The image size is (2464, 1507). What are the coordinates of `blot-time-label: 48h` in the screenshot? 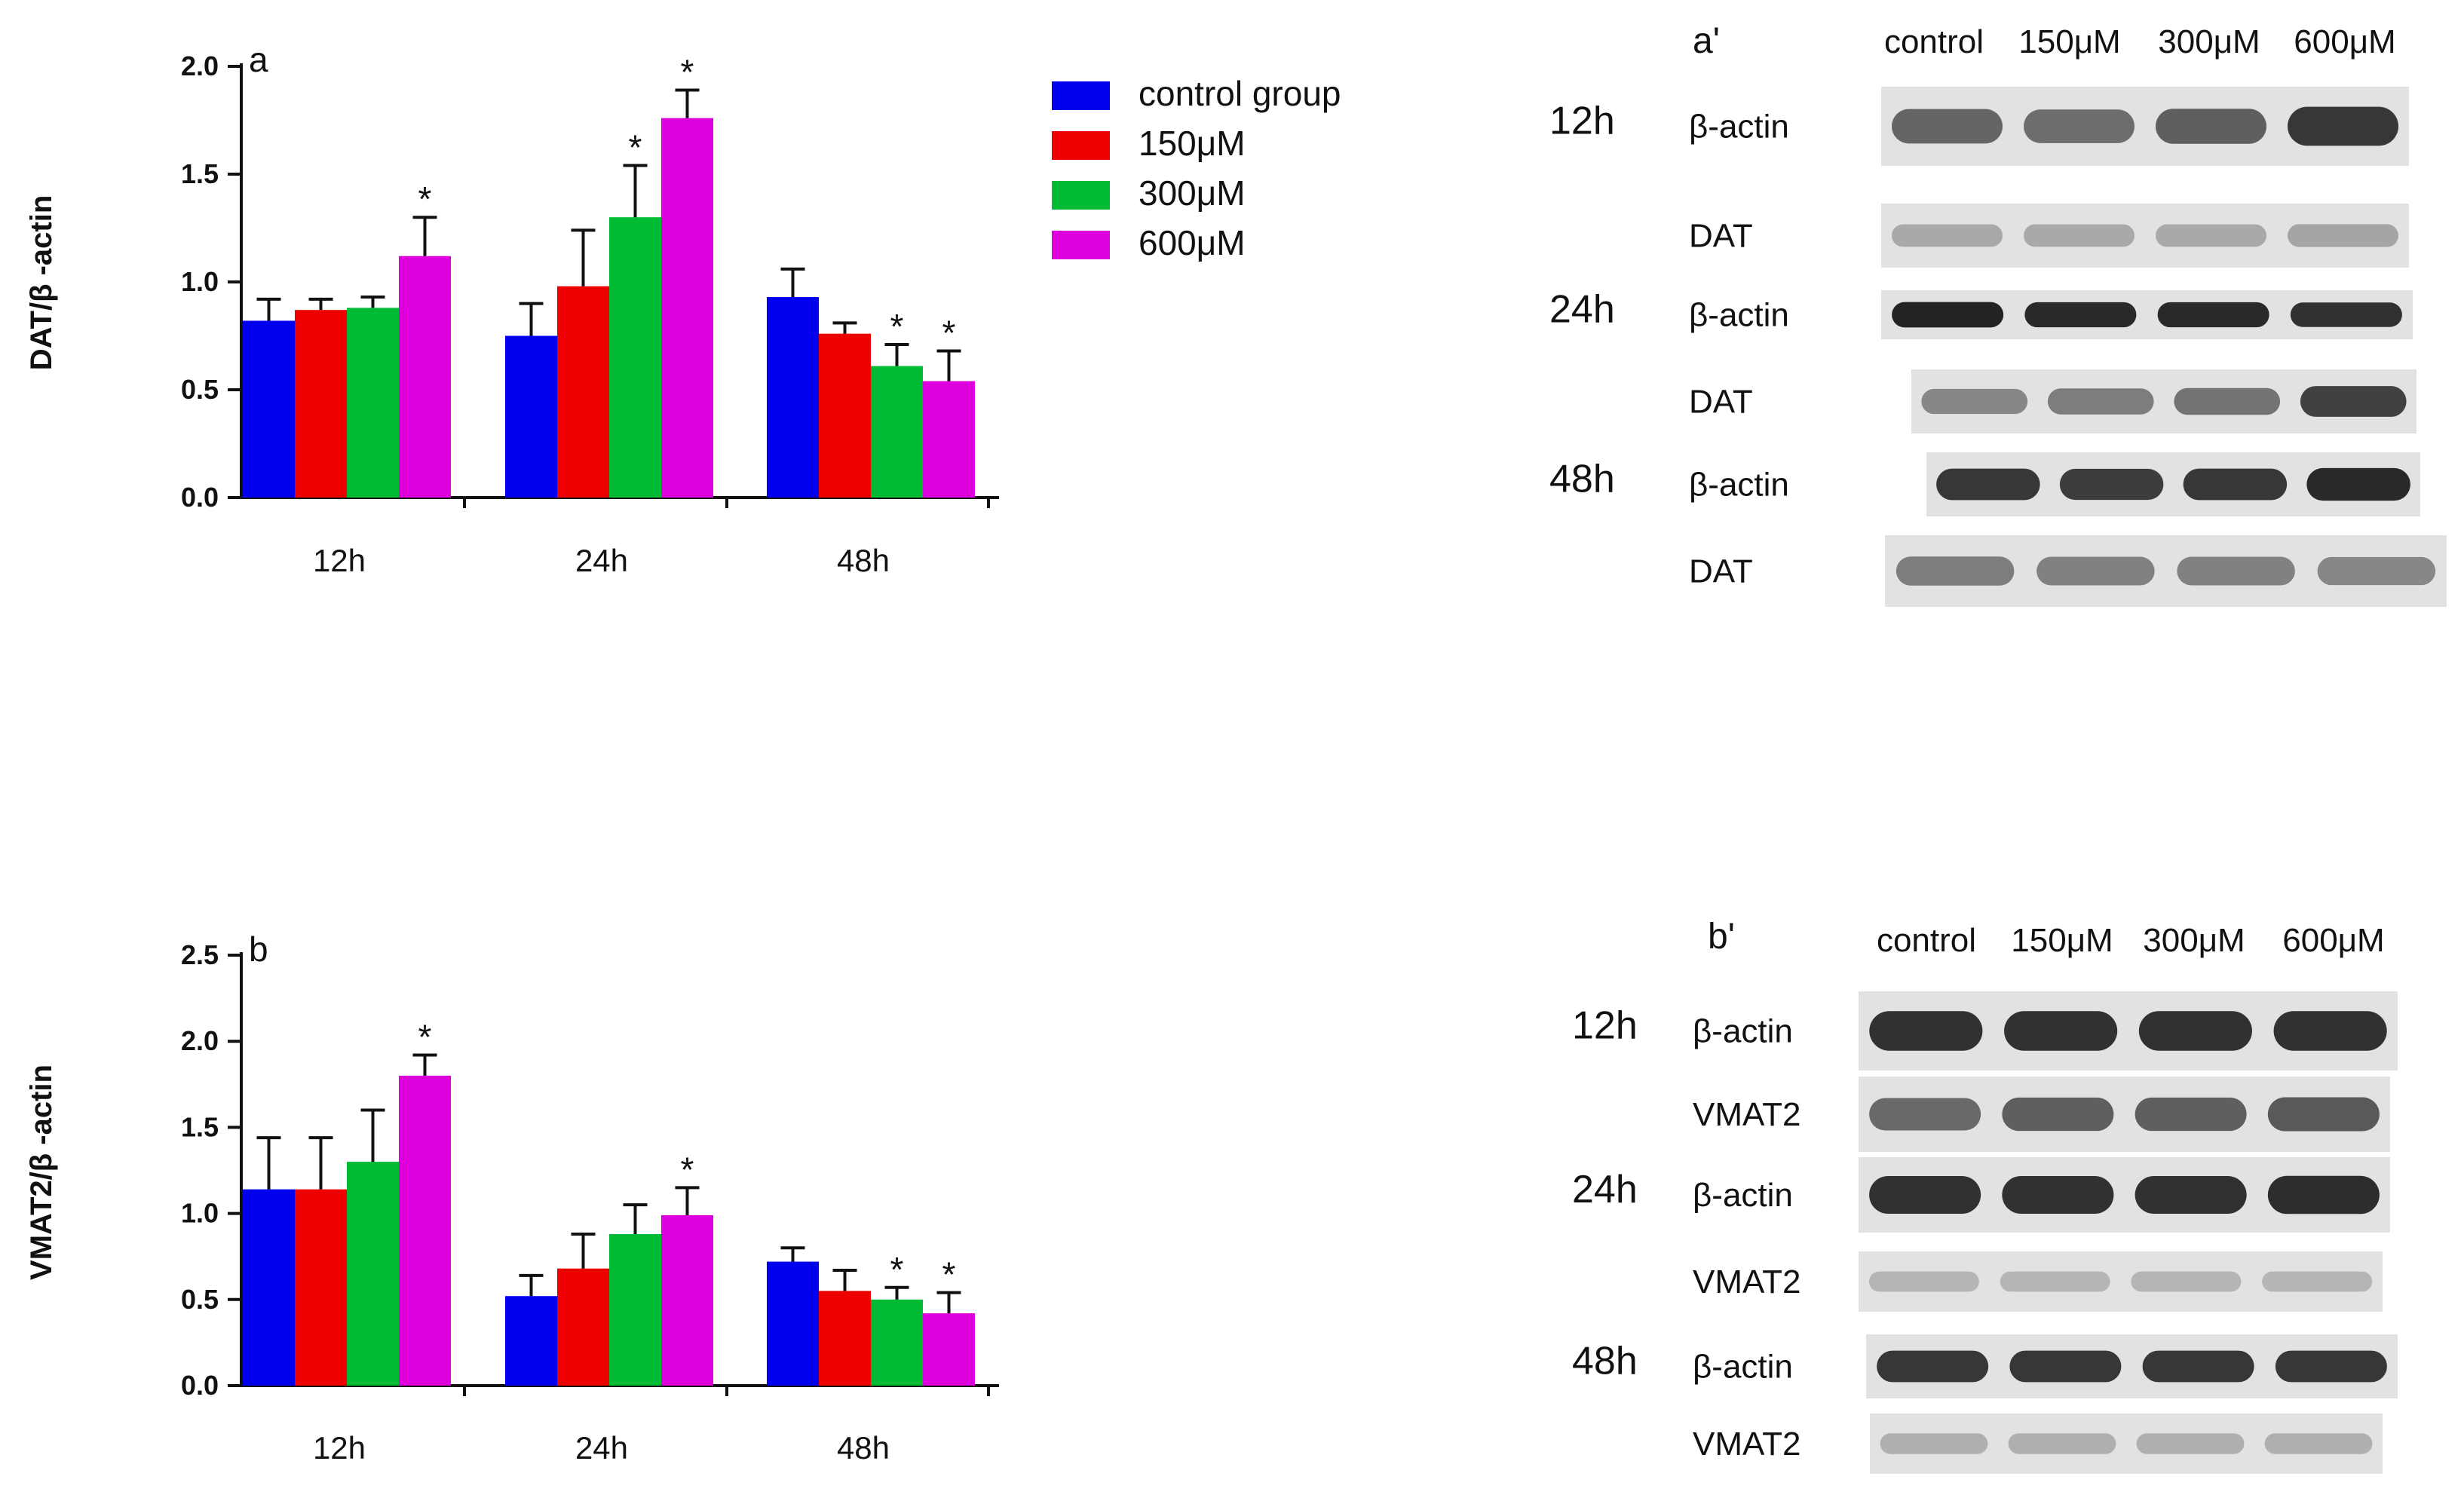 It's located at (1582, 479).